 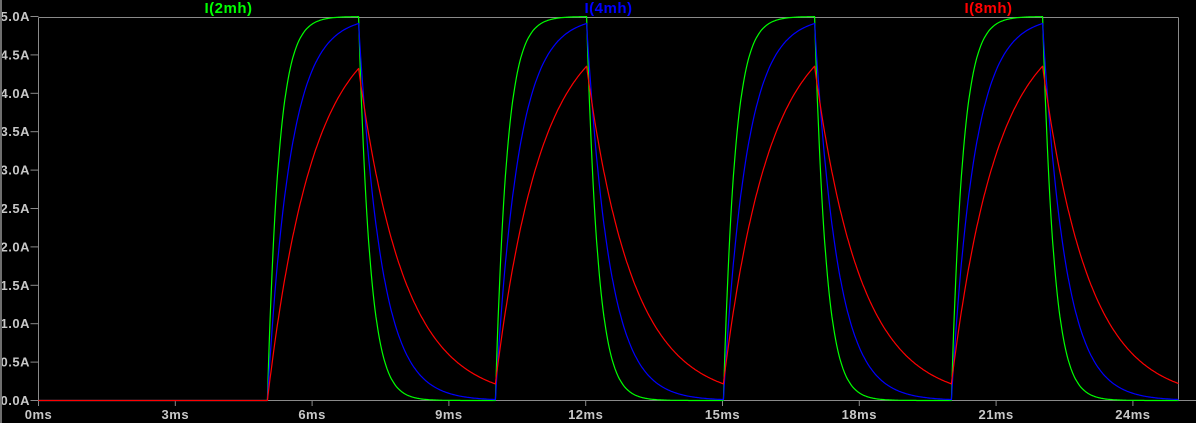 I want to click on y-tick-label: 0.0A, so click(x=16, y=400).